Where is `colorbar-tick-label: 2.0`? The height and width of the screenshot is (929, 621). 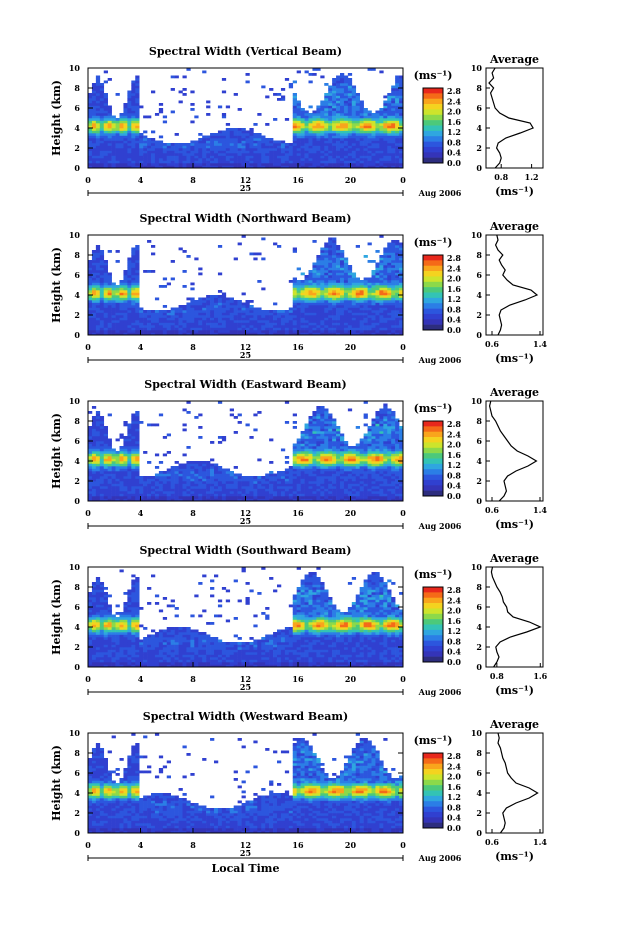
colorbar-tick-label: 2.0 is located at coordinates (454, 112).